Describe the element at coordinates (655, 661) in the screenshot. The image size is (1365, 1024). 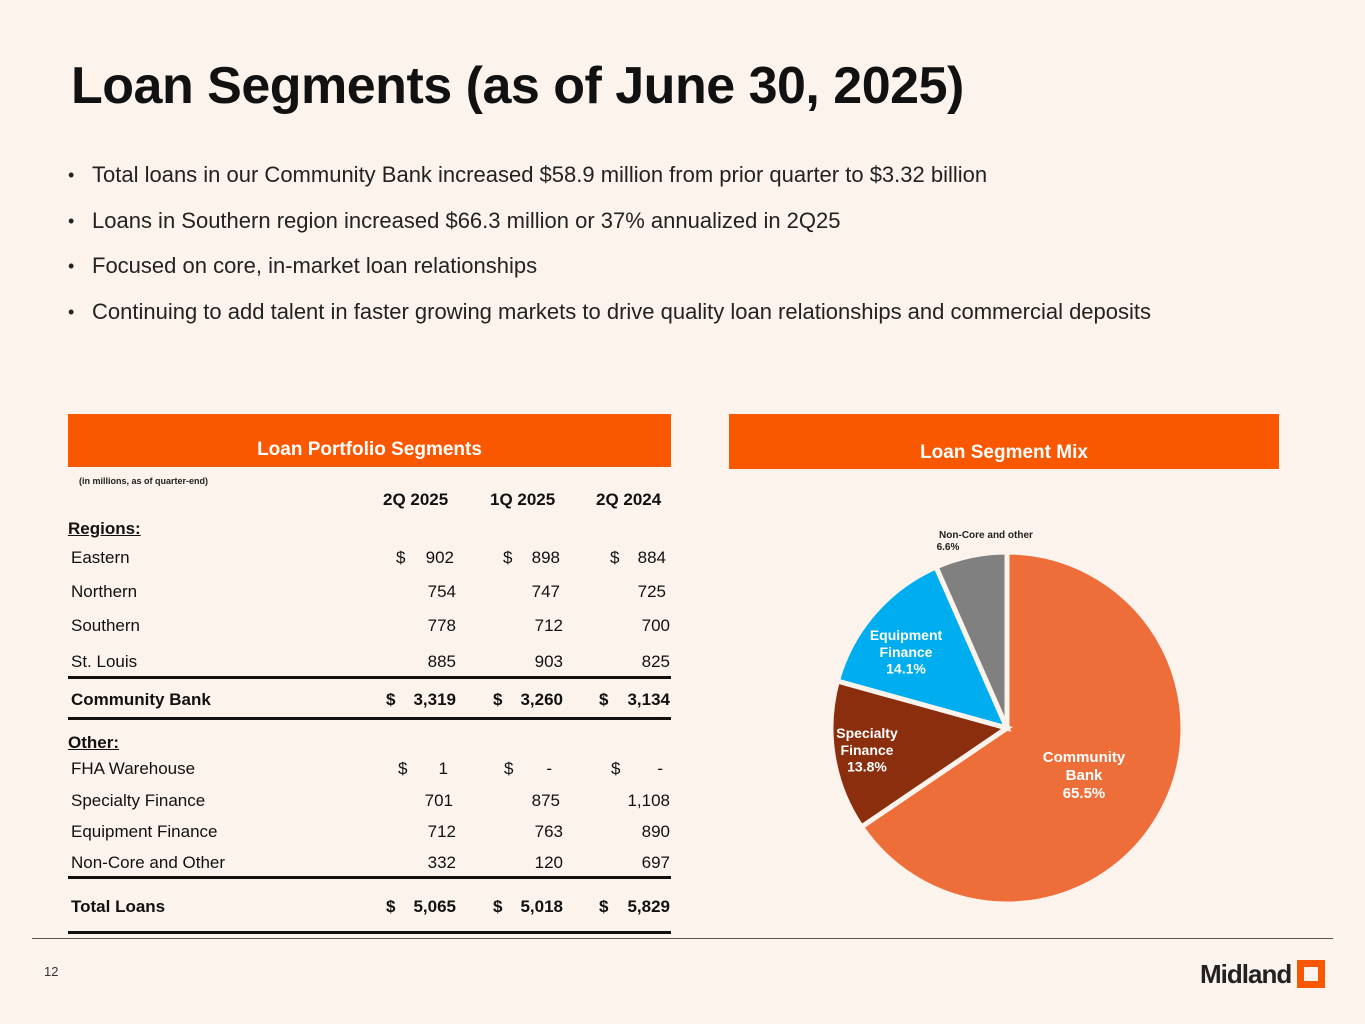
I see `cell-value: 825` at that location.